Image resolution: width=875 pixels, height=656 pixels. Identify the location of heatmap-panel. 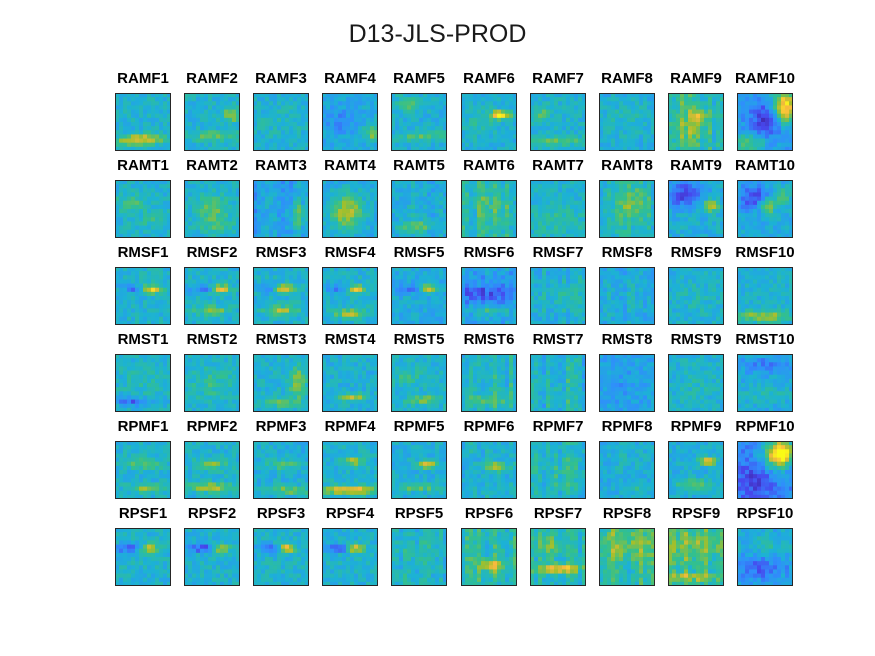
(489, 296).